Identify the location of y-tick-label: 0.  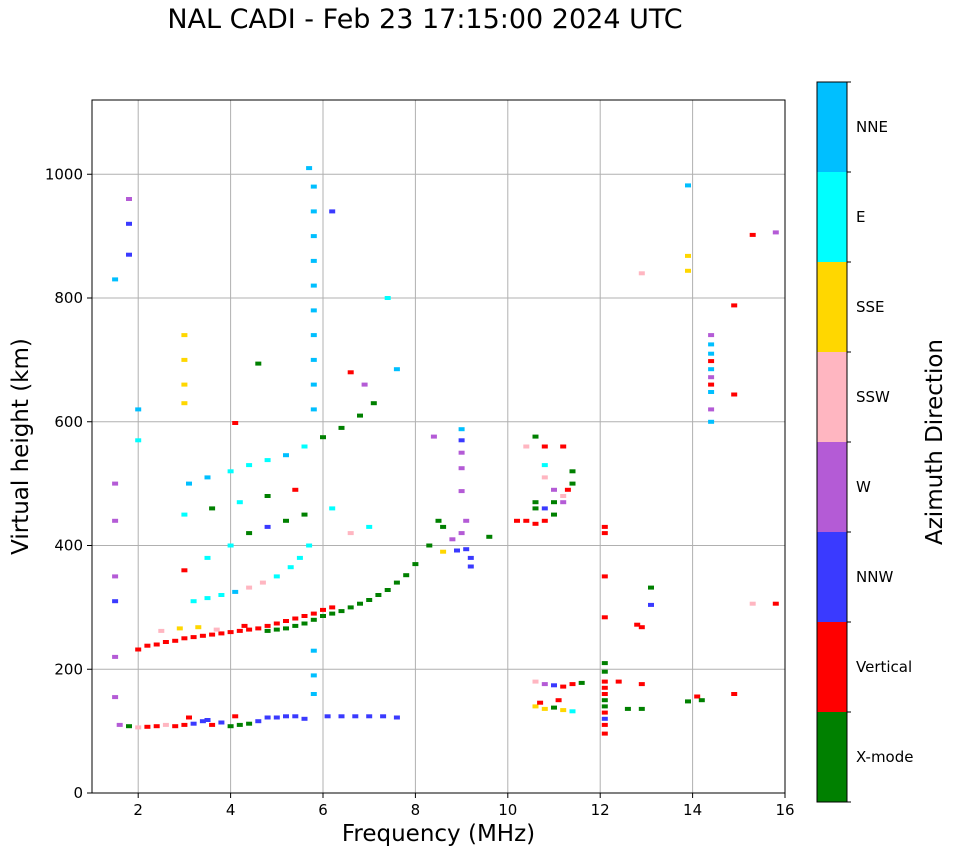
(78, 793).